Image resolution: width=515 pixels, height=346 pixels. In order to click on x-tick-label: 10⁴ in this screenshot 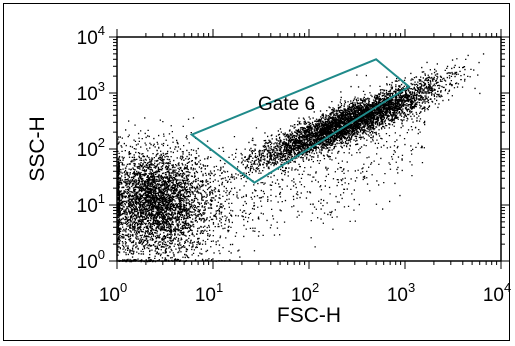, I will do `click(497, 293)`.